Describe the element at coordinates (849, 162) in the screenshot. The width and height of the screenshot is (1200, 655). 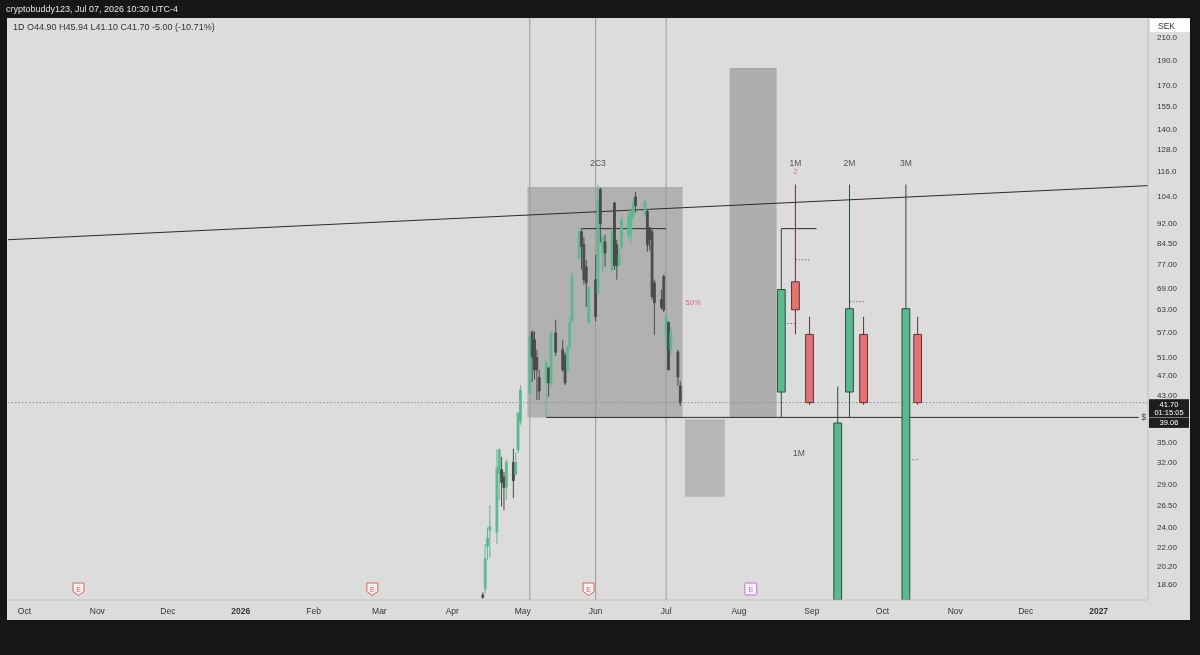
I see `annotation: 2M` at that location.